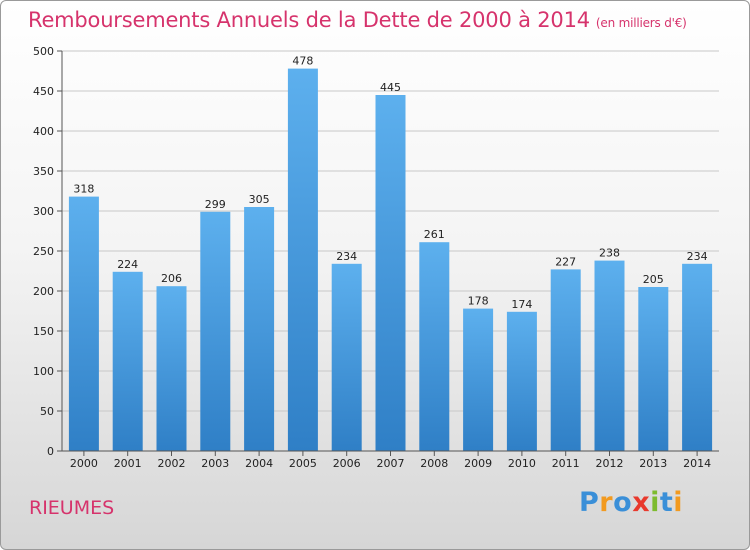 Image resolution: width=750 pixels, height=550 pixels. What do you see at coordinates (43, 331) in the screenshot?
I see `y-tick-label: 150` at bounding box center [43, 331].